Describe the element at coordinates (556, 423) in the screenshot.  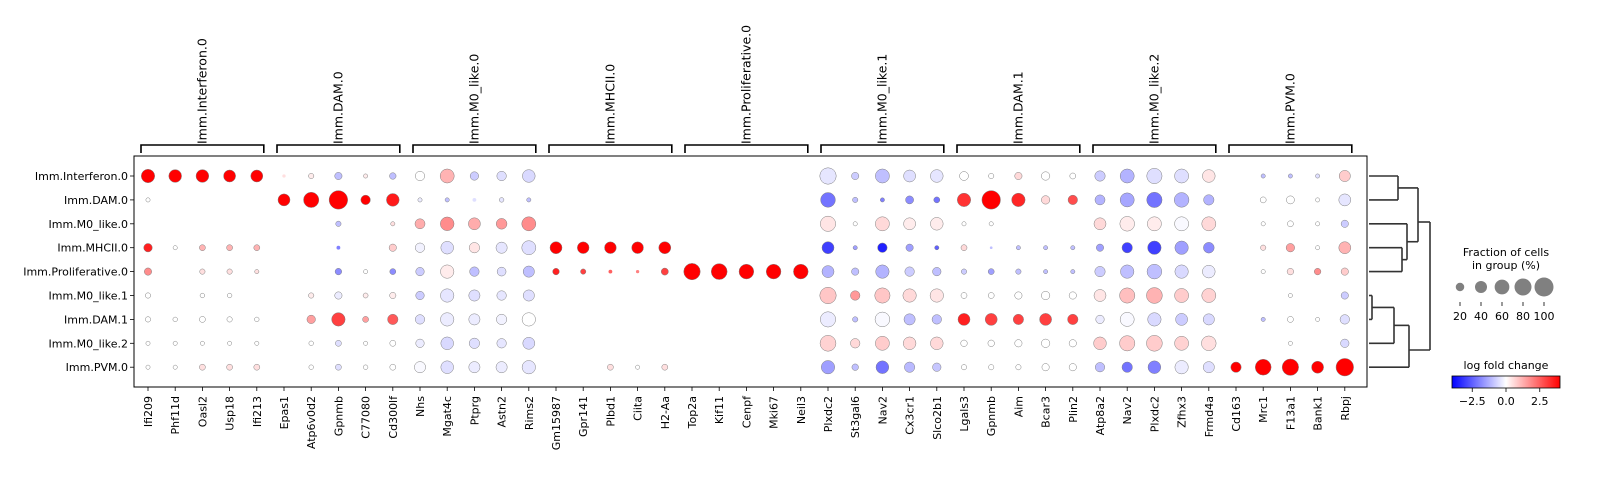
I see `gene-label: Gm15987` at that location.